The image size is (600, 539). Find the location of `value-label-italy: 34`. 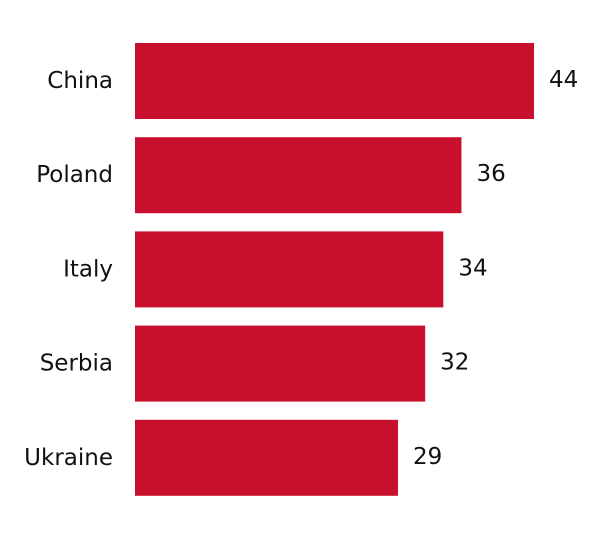

value-label-italy: 34 is located at coordinates (472, 268).